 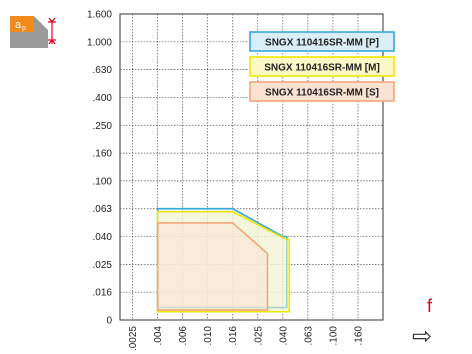 What do you see at coordinates (18, 25) in the screenshot?
I see `insert-letter: a` at bounding box center [18, 25].